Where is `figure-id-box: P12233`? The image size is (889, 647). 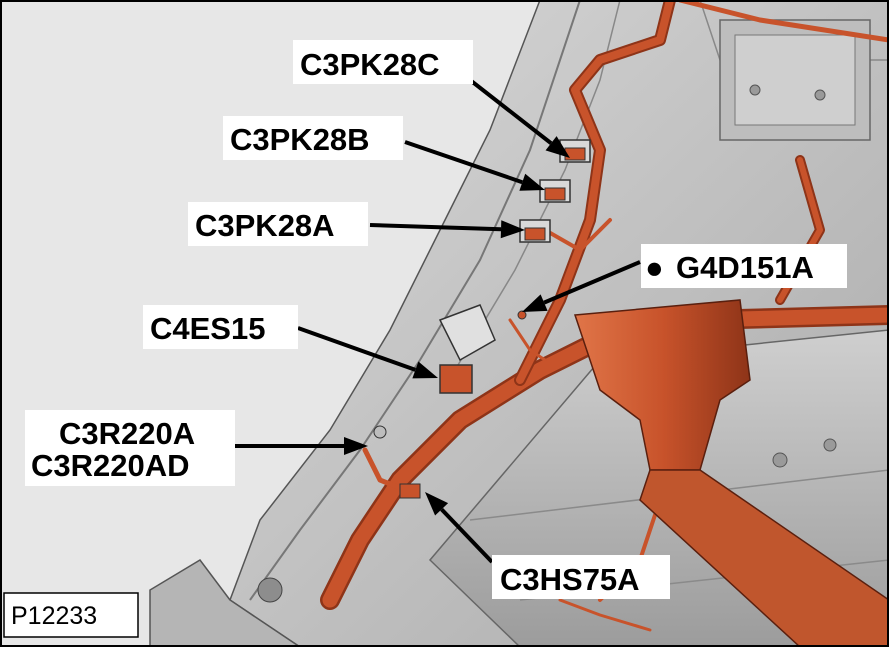
figure-id-box: P12233 is located at coordinates (71, 615).